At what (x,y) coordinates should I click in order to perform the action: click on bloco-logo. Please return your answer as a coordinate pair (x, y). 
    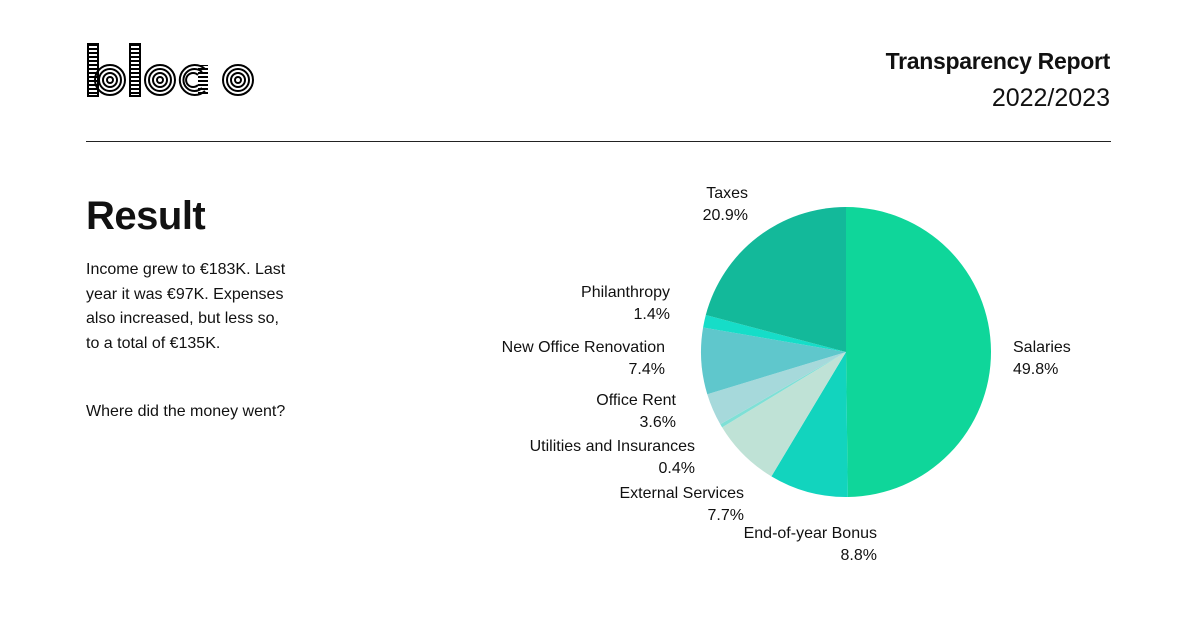
    Looking at the image, I should click on (170, 70).